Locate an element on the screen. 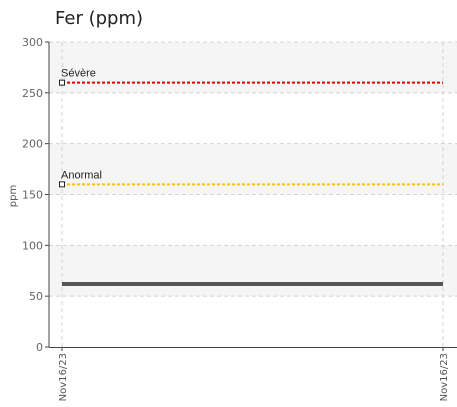 This screenshot has width=457, height=407. chart-title: Fer (ppm) is located at coordinates (99, 18).